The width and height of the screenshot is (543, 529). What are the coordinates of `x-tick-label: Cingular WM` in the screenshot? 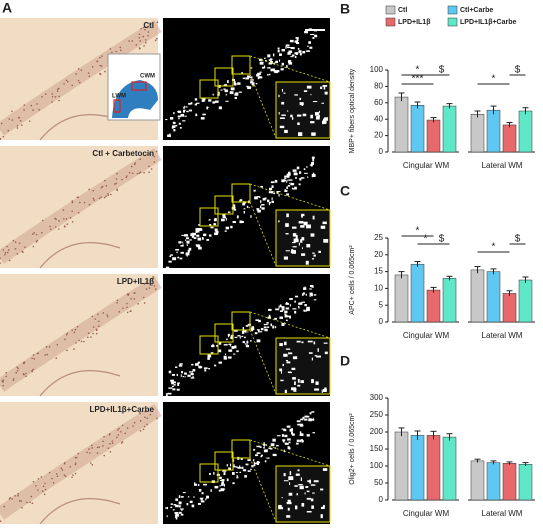 It's located at (426, 165).